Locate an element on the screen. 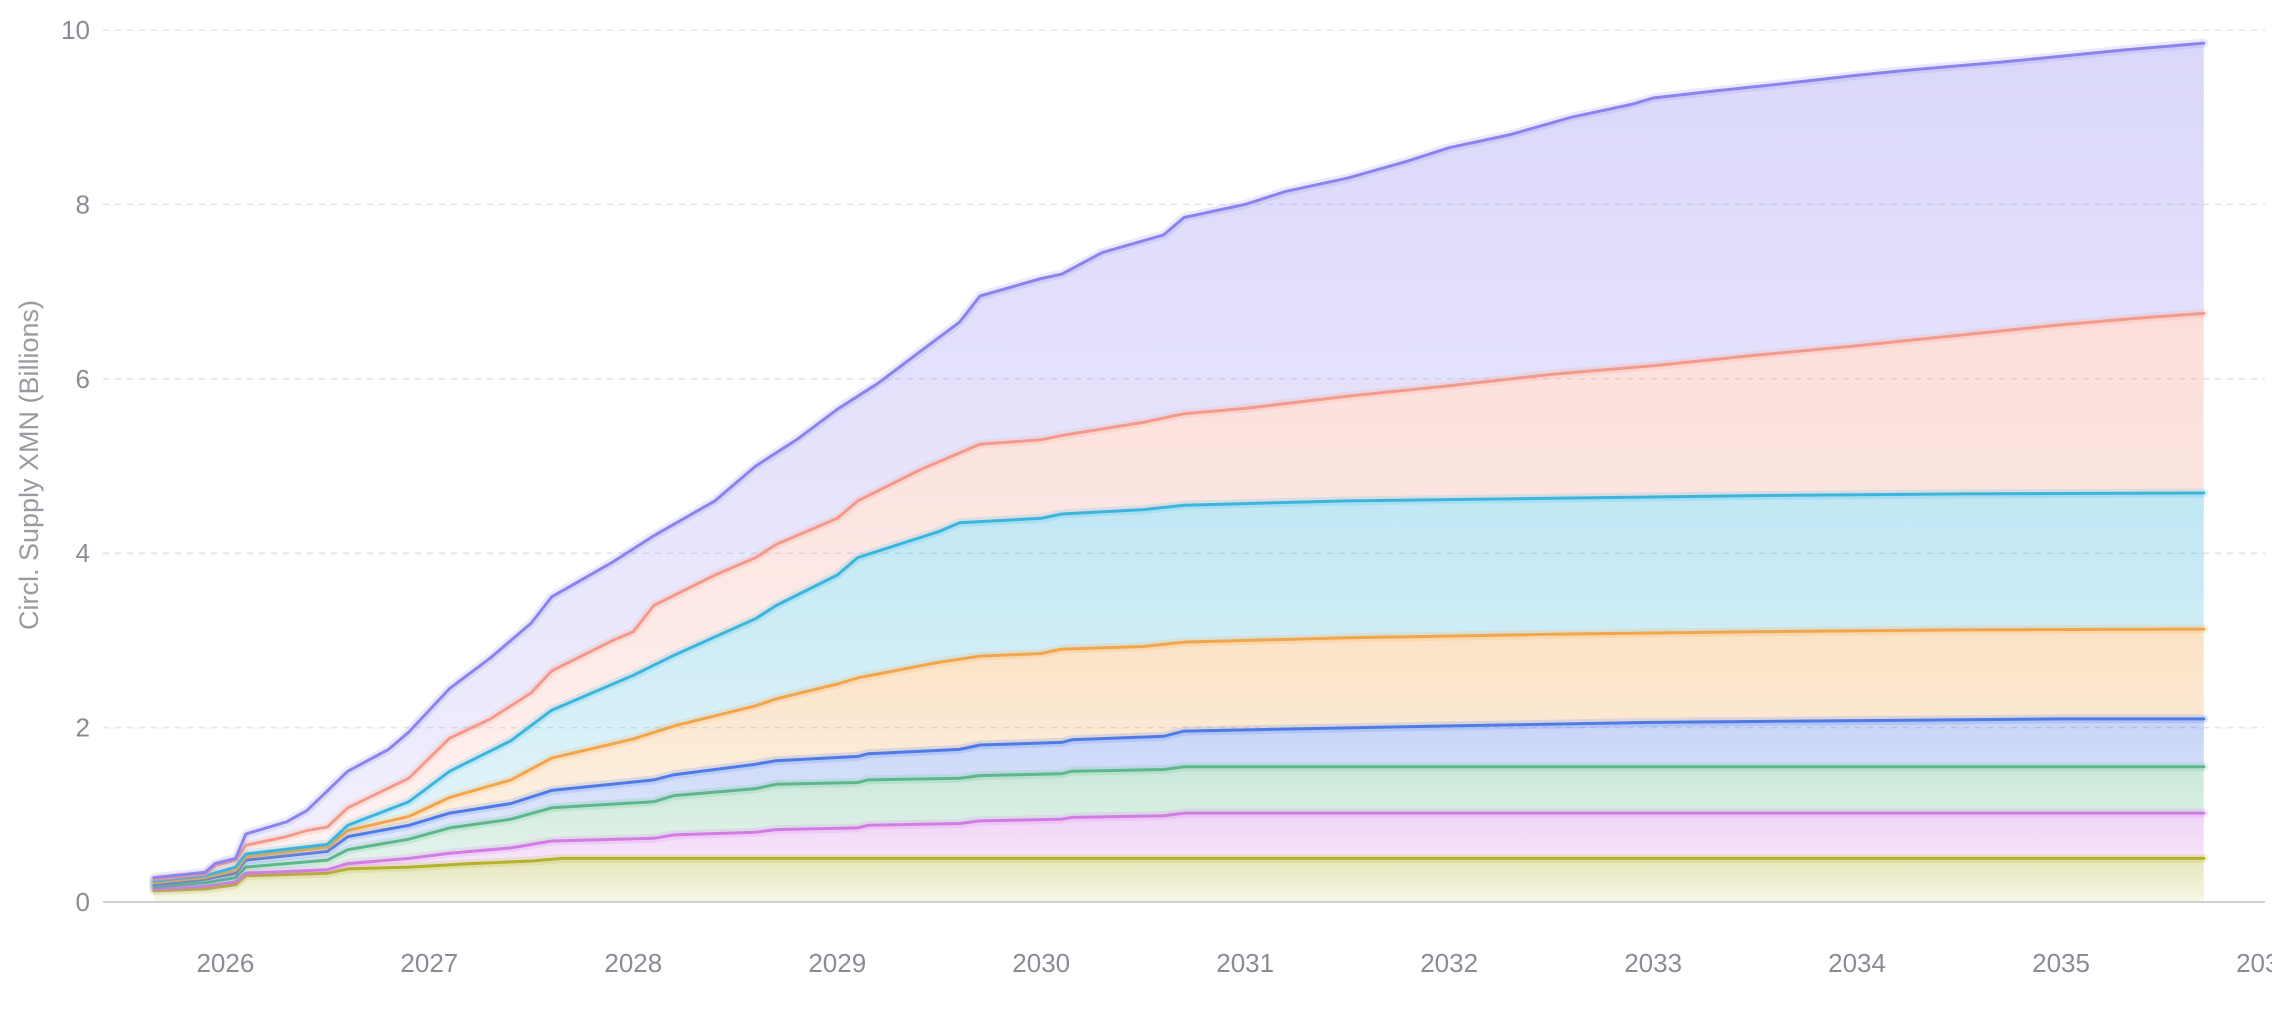 The width and height of the screenshot is (2272, 1015). x-tick-label: 2028 is located at coordinates (633, 963).